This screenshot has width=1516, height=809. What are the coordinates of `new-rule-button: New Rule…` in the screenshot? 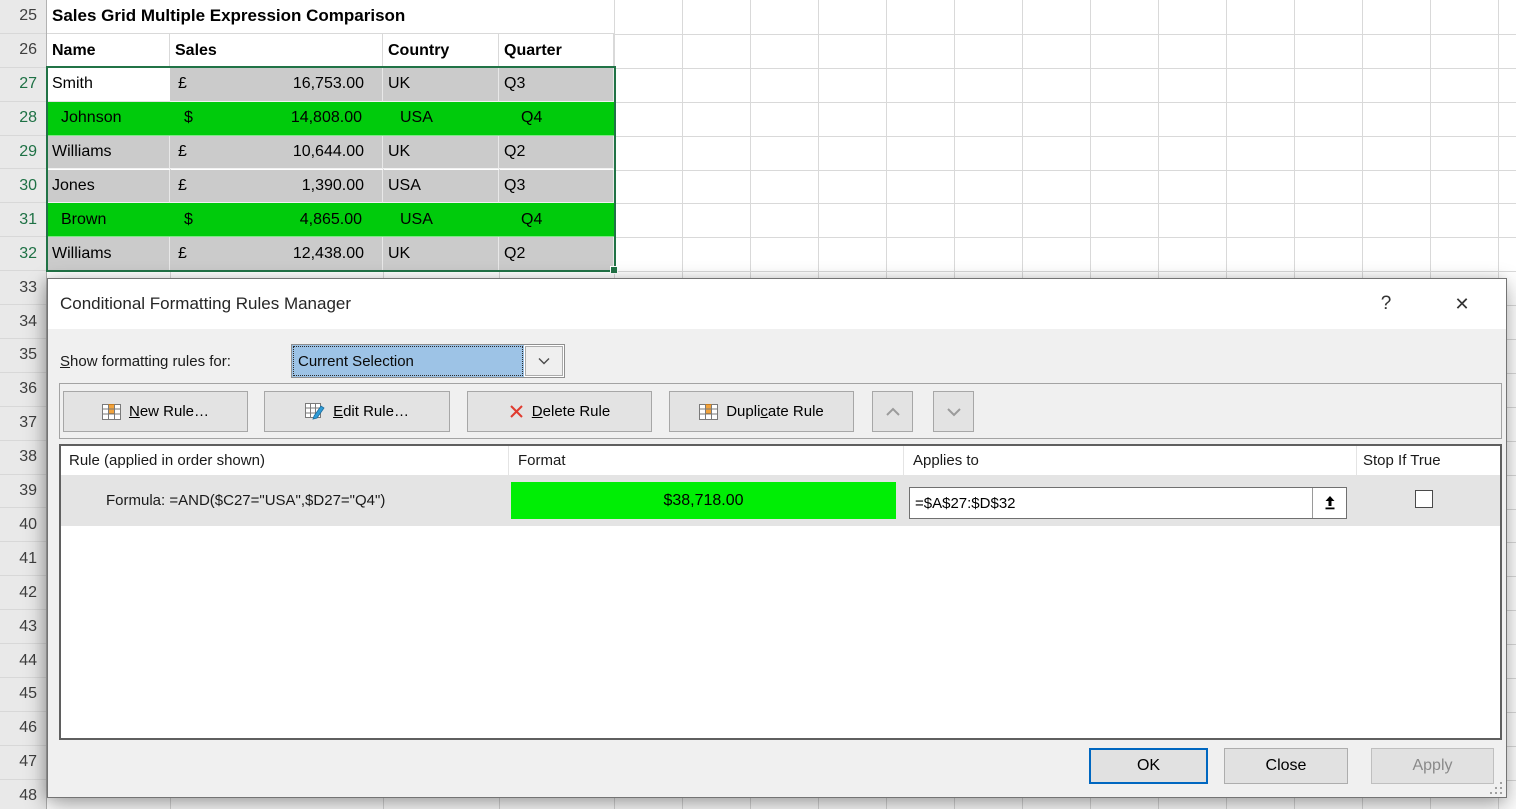 It's located at (155, 411).